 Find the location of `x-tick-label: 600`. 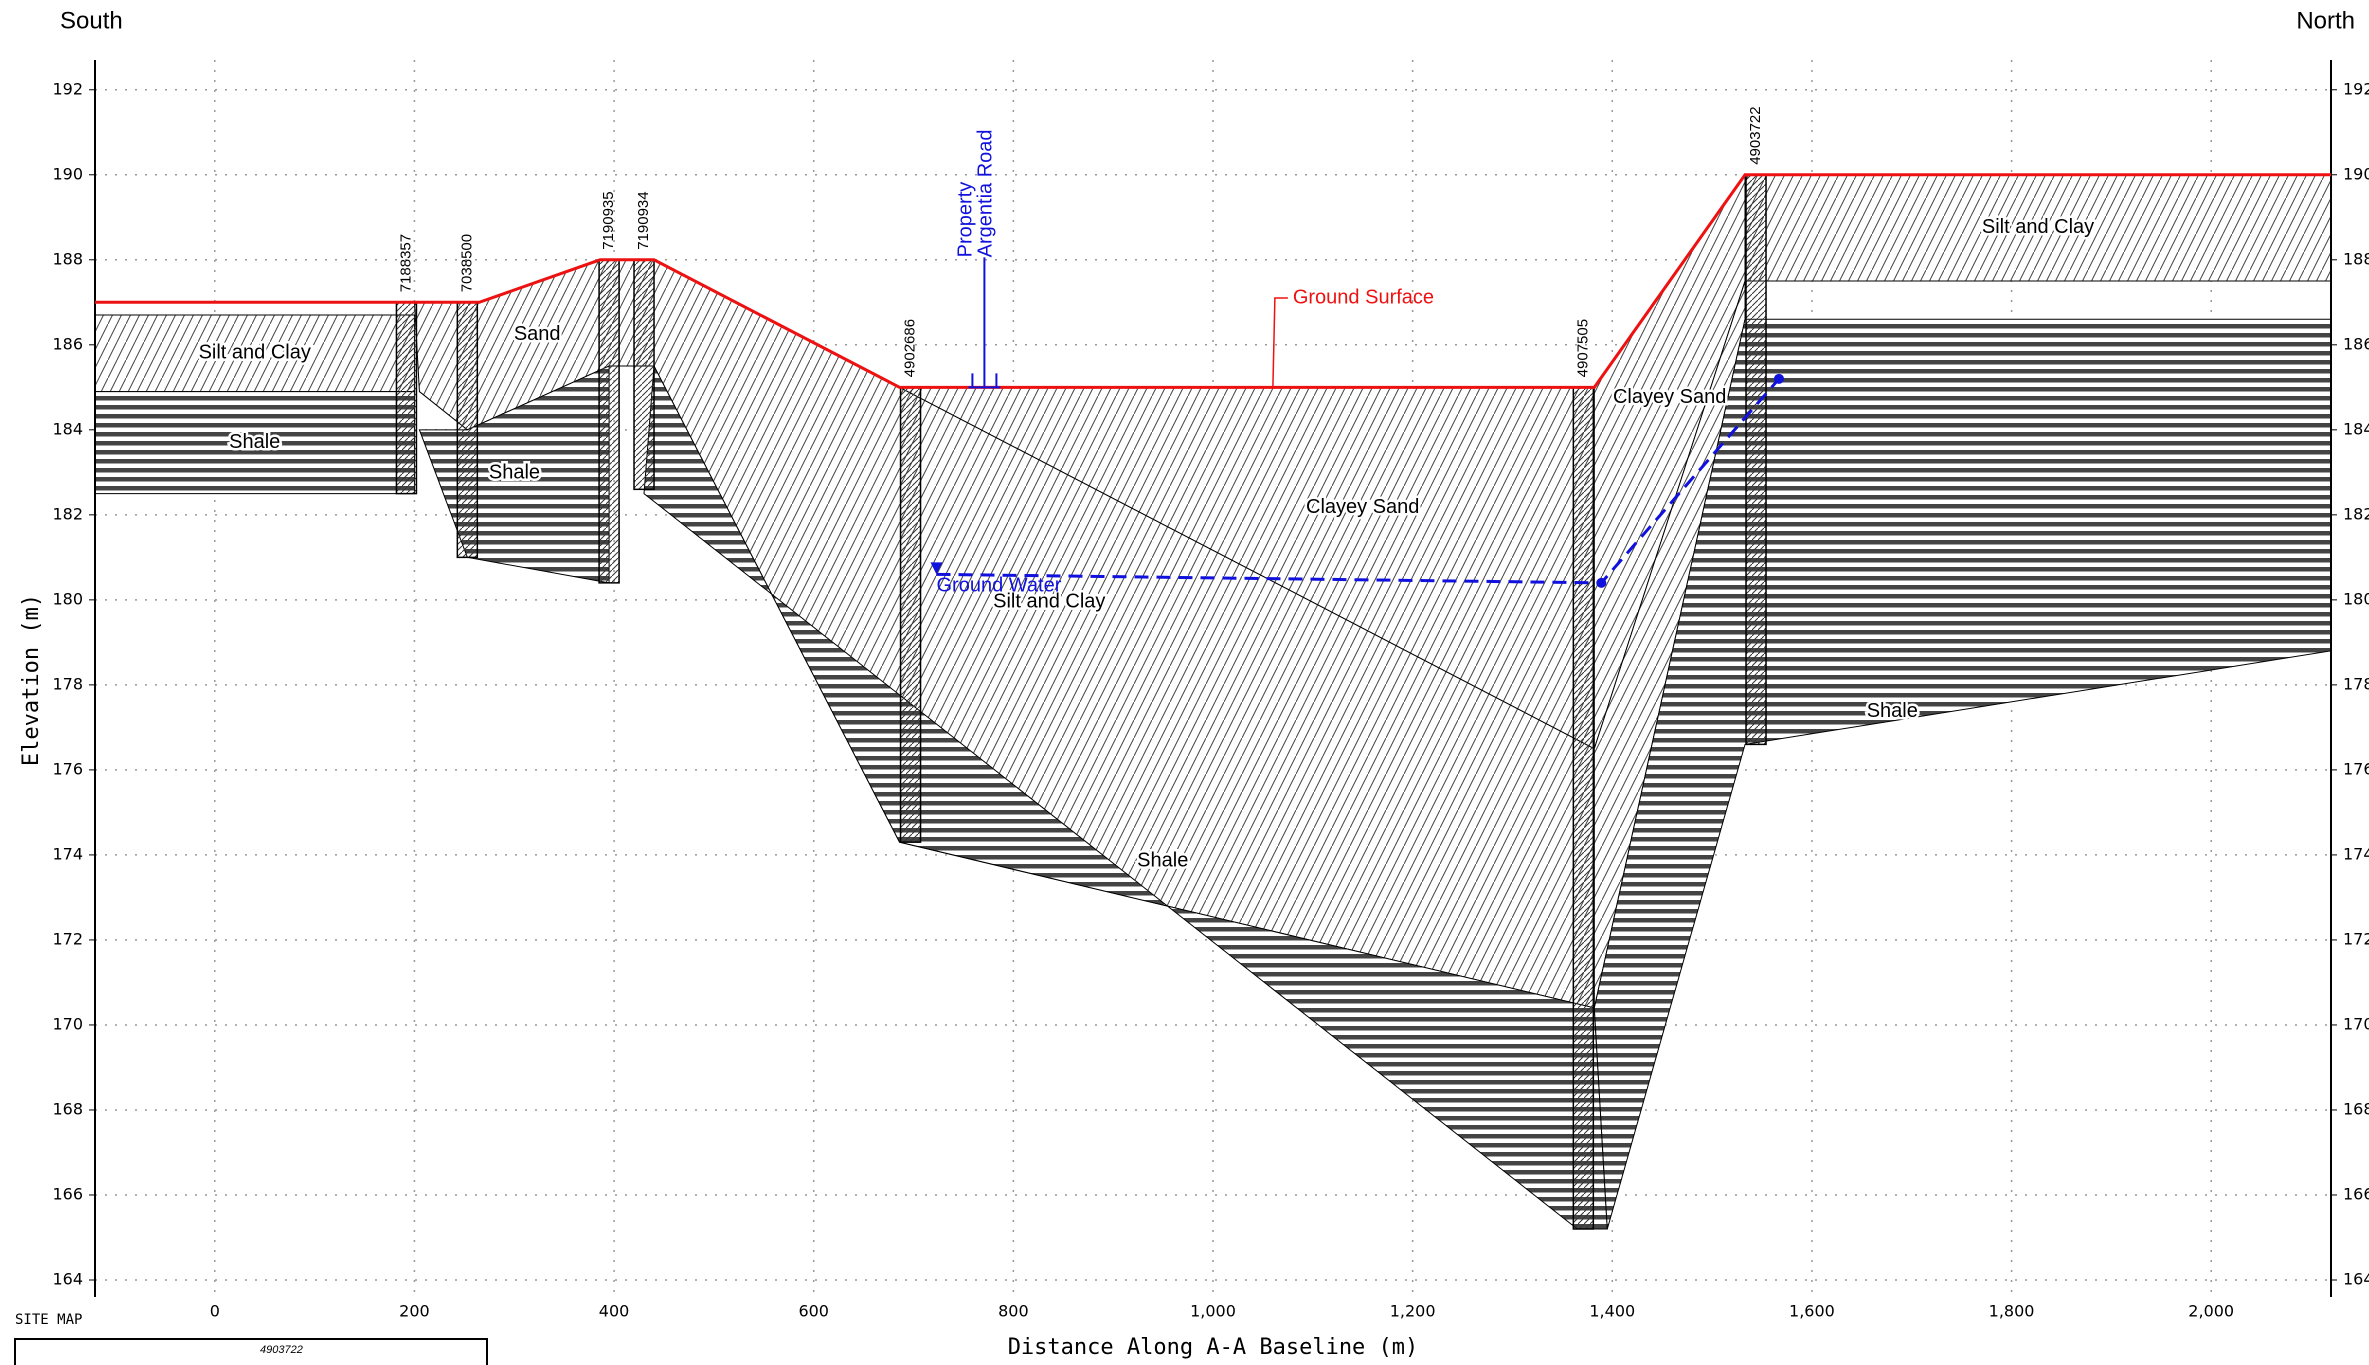

x-tick-label: 600 is located at coordinates (813, 1311).